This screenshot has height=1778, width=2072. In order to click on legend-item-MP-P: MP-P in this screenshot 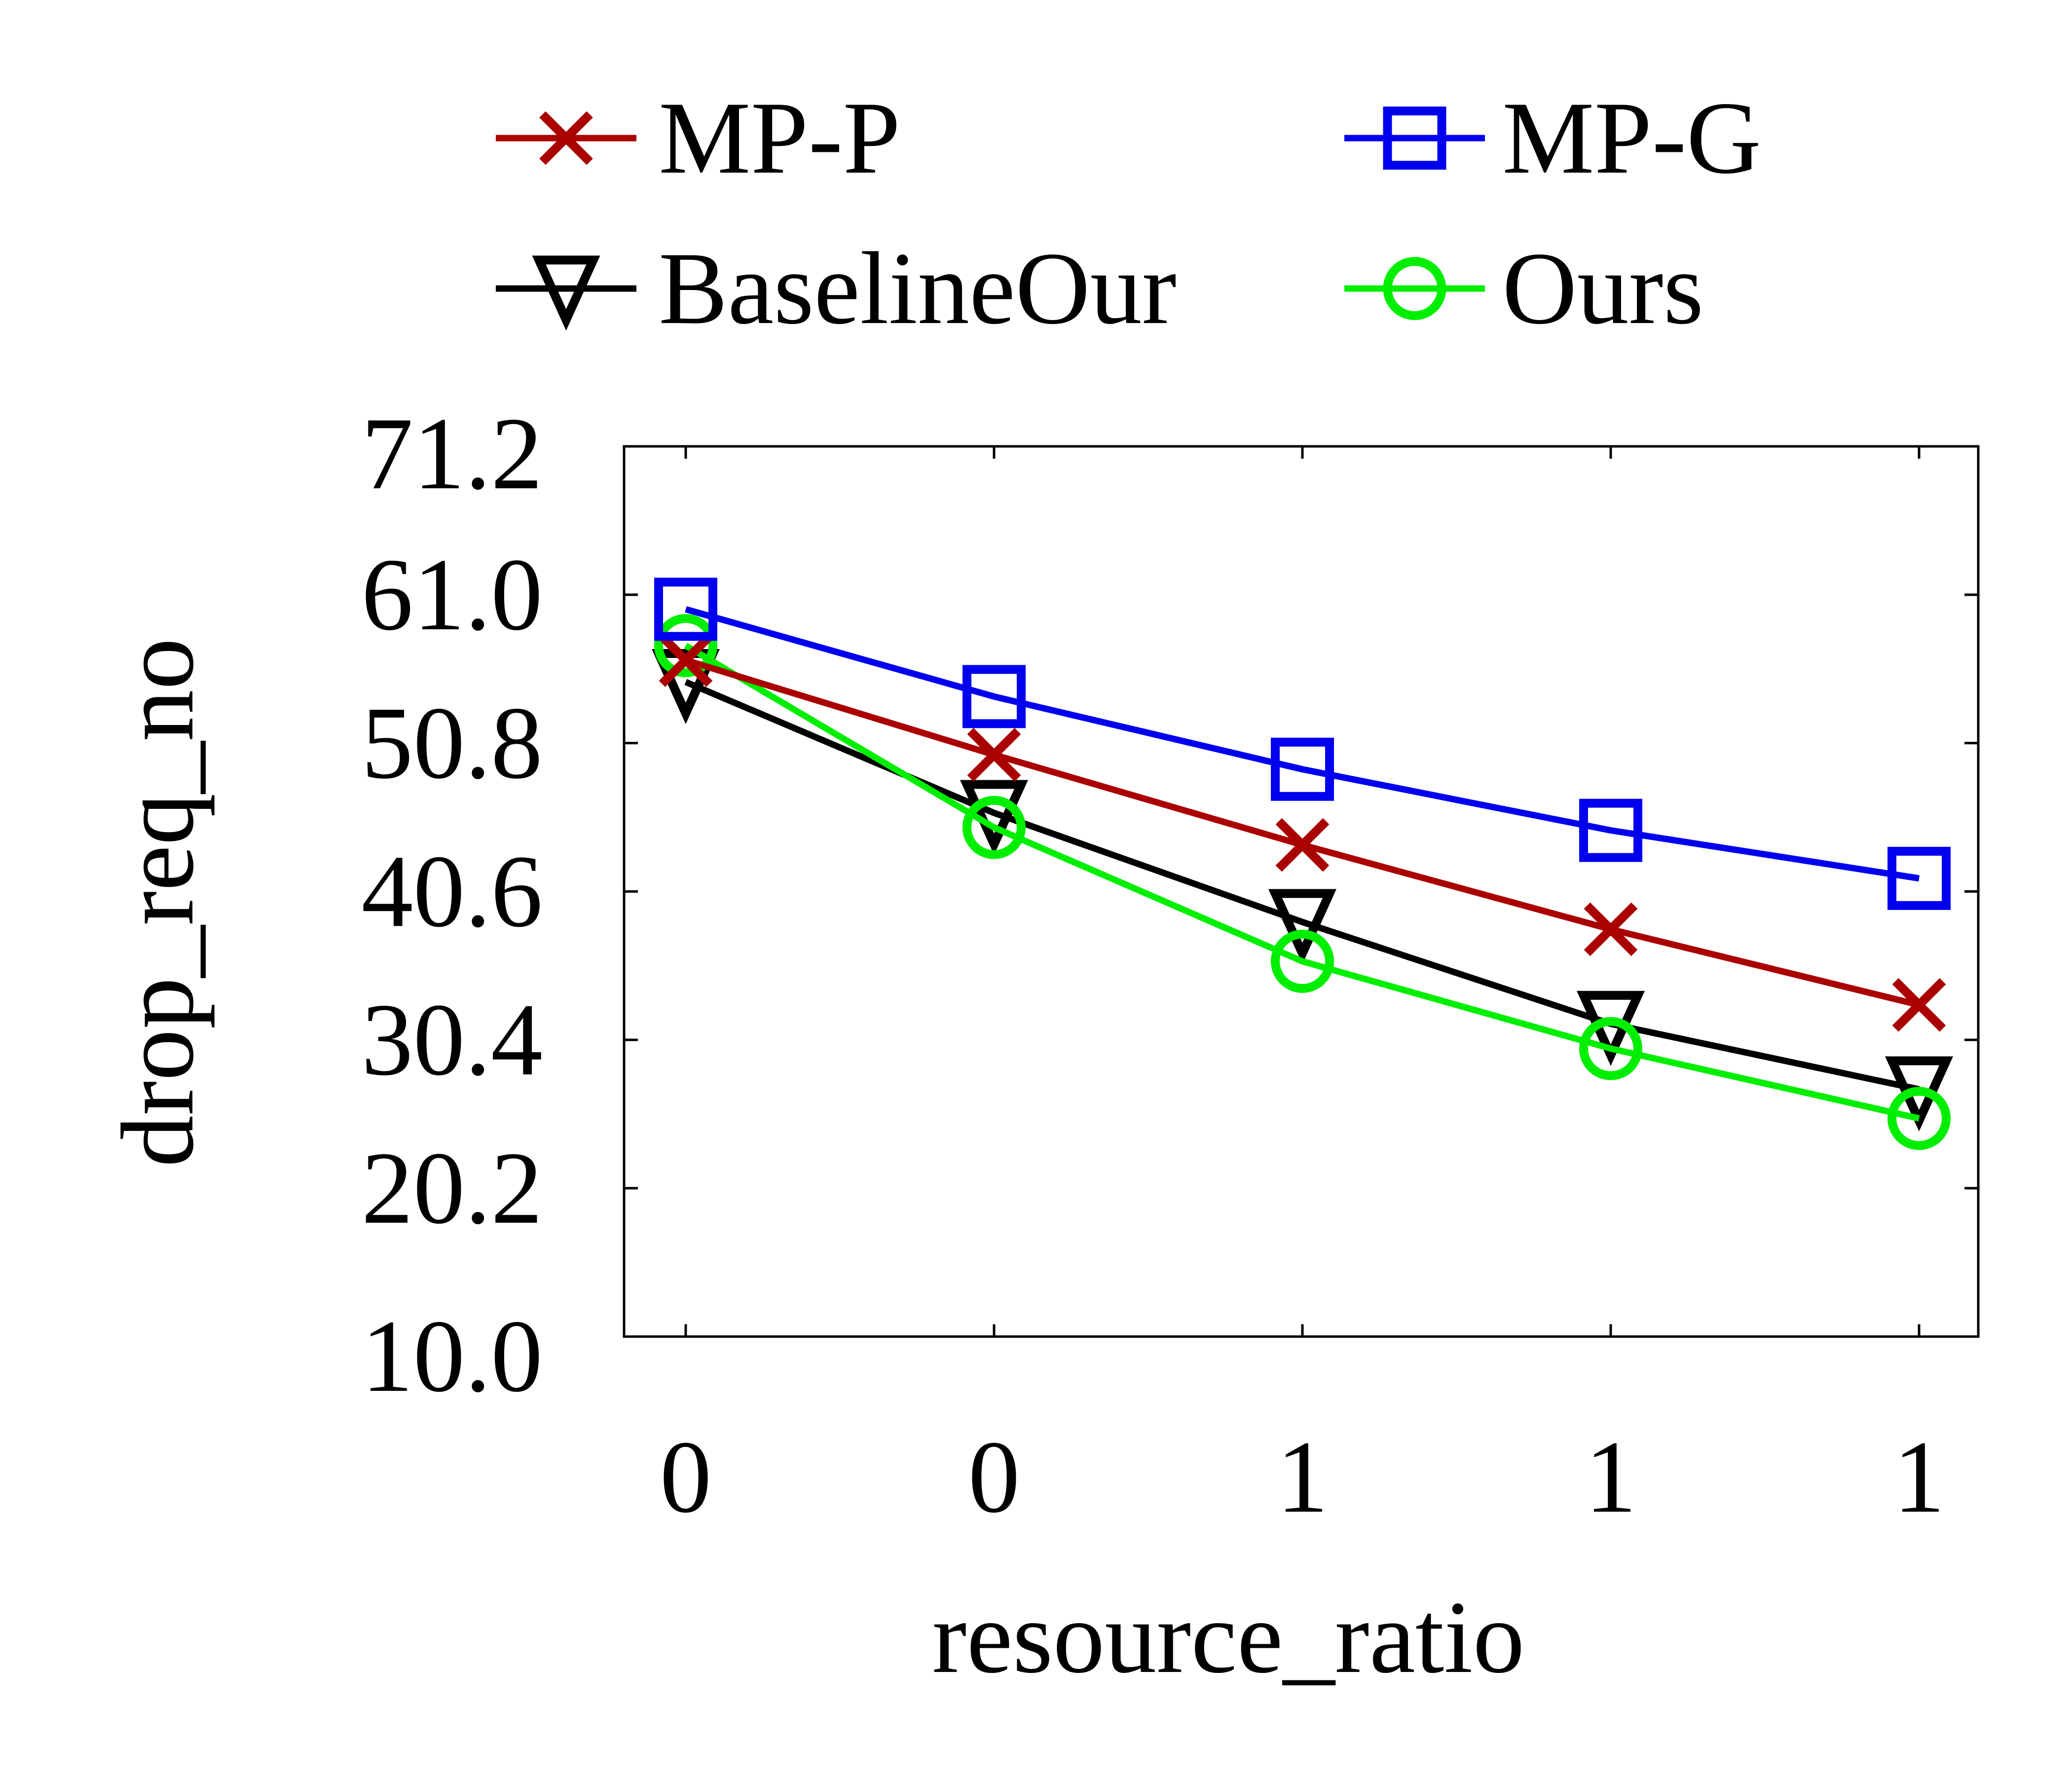, I will do `click(698, 138)`.